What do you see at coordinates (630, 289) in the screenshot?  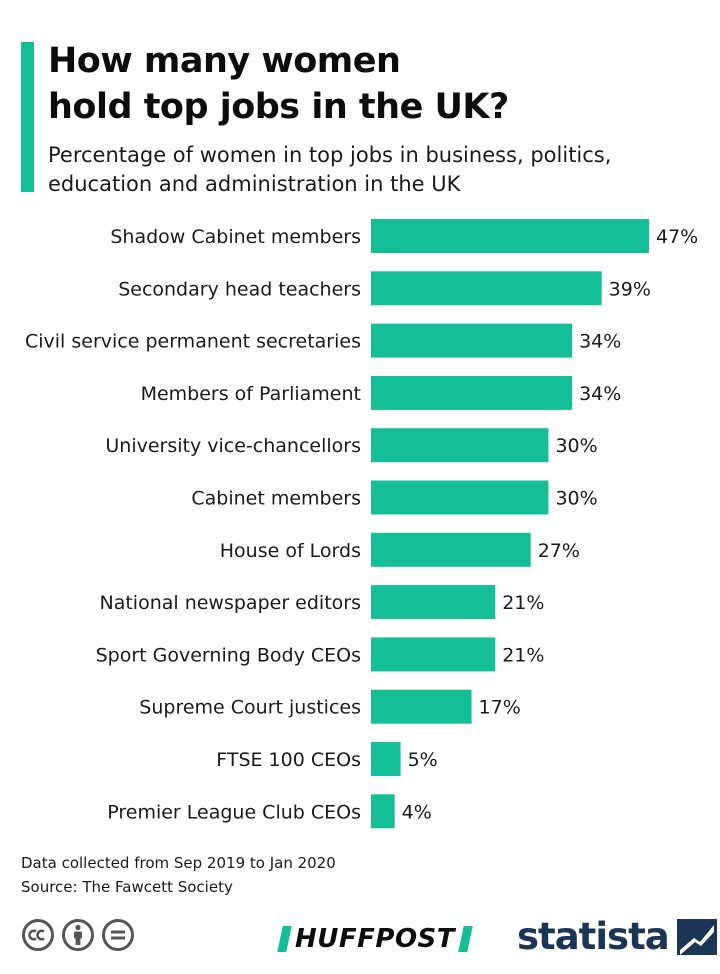 I see `value-label: 39%` at bounding box center [630, 289].